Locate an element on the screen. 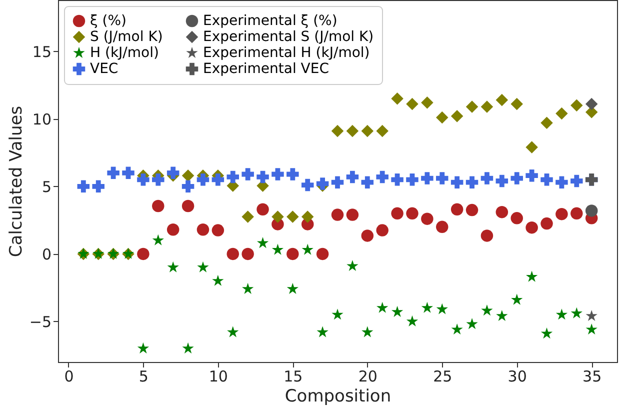  y-tick-label: 10 is located at coordinates (42, 119).